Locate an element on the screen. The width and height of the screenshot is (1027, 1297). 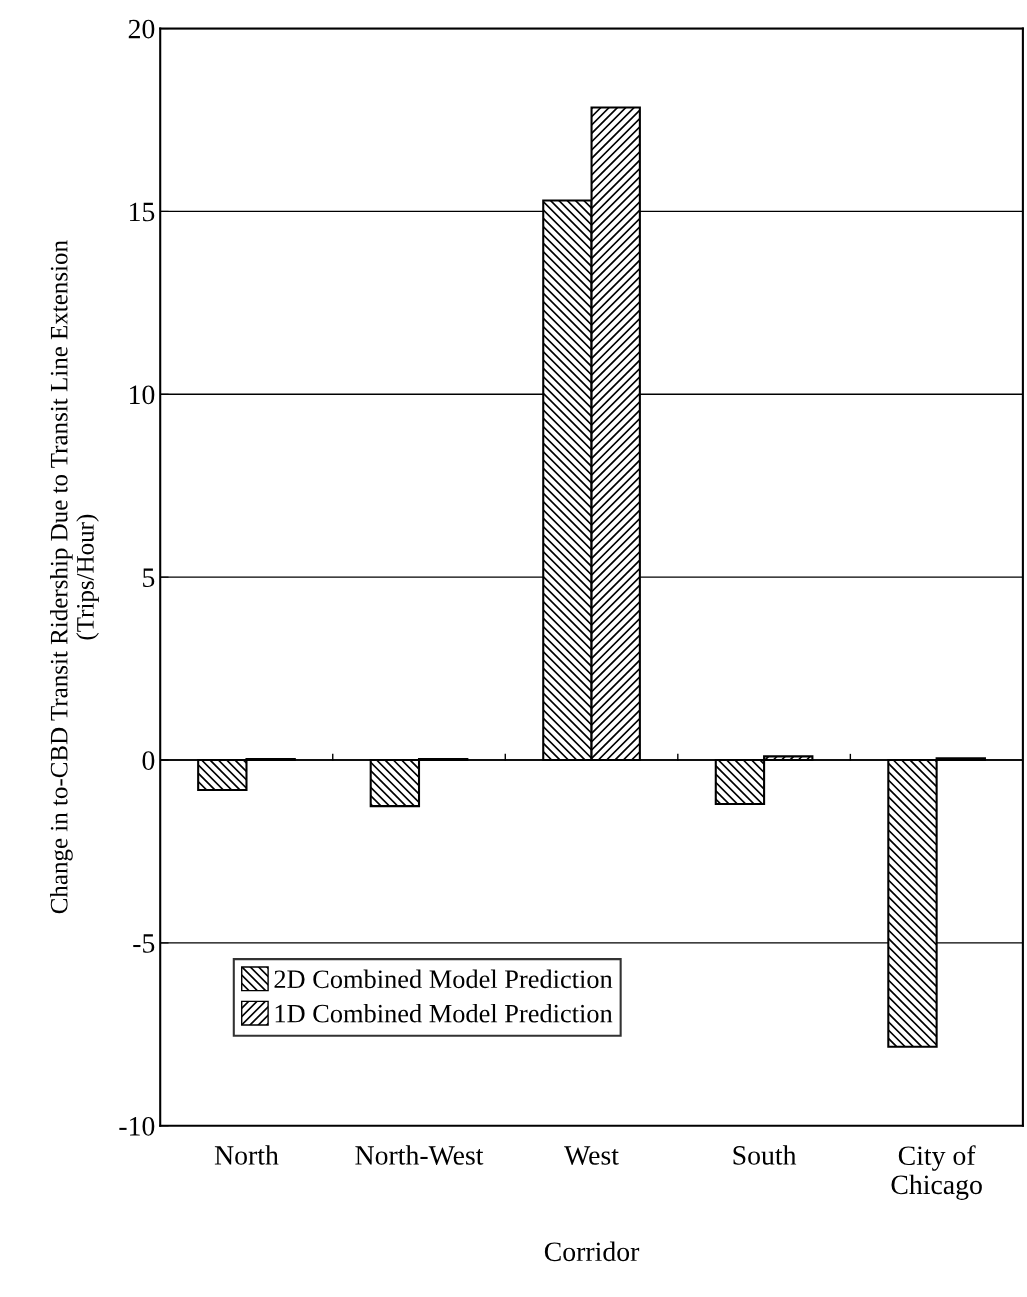
x-tick-label: North is located at coordinates (246, 1155).